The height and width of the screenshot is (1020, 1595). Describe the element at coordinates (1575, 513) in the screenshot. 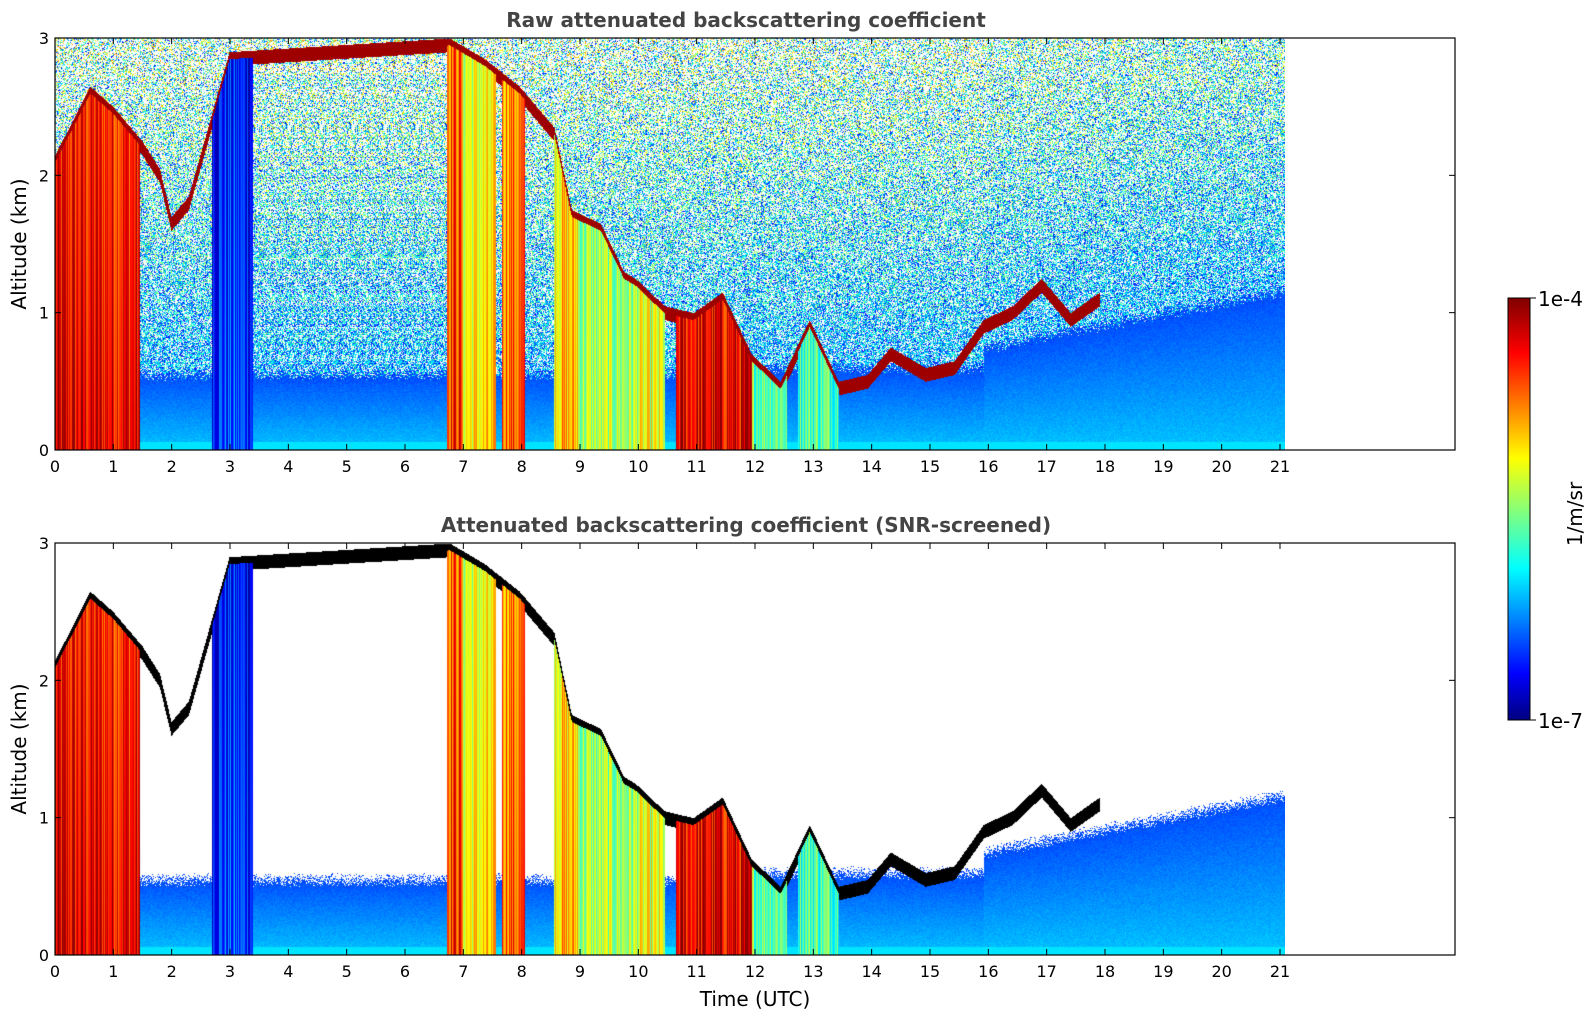

I see `colorbar-label: 1/m/sr` at that location.